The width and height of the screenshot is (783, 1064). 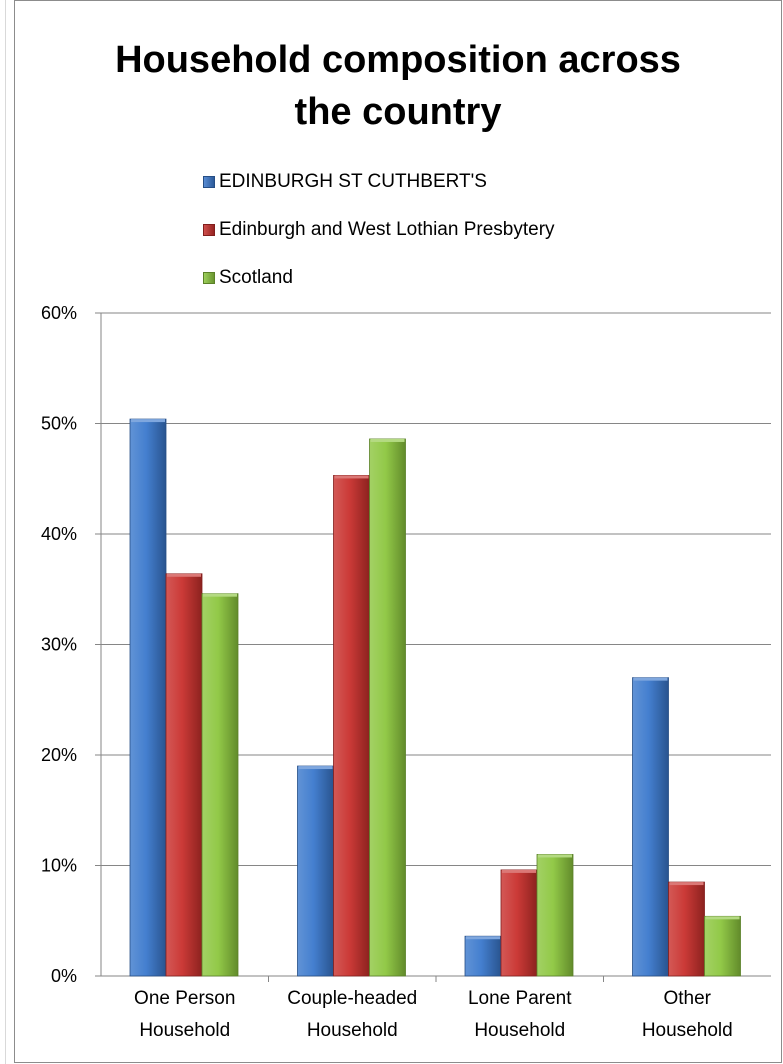 What do you see at coordinates (687, 998) in the screenshot?
I see `x-category-label: Other` at bounding box center [687, 998].